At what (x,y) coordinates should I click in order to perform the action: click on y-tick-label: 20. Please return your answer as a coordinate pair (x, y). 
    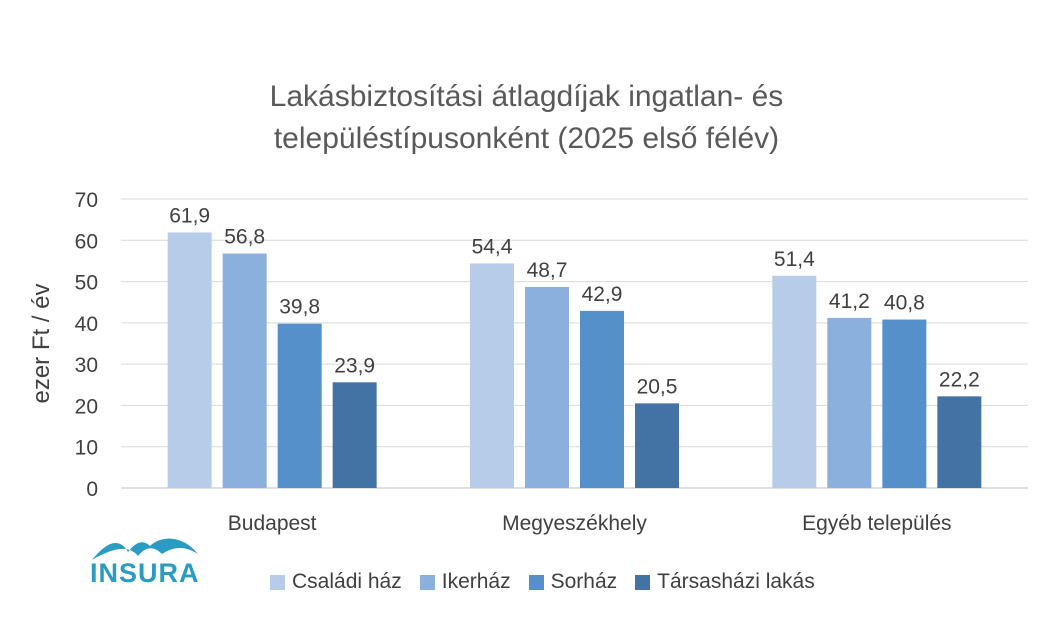
    Looking at the image, I should click on (86, 406).